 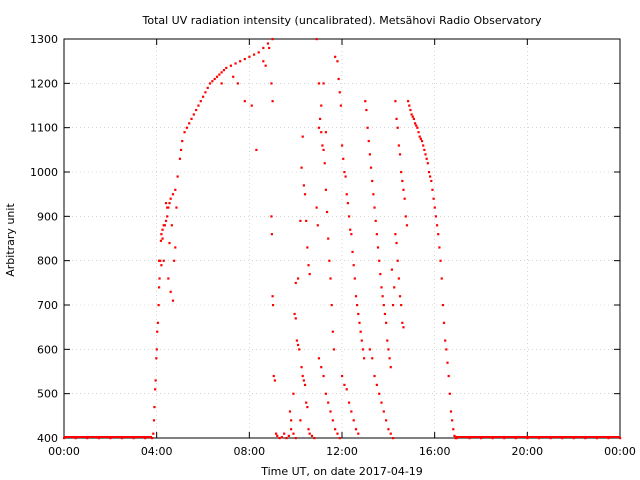 I want to click on x-tick-label: 16:00, so click(x=435, y=451).